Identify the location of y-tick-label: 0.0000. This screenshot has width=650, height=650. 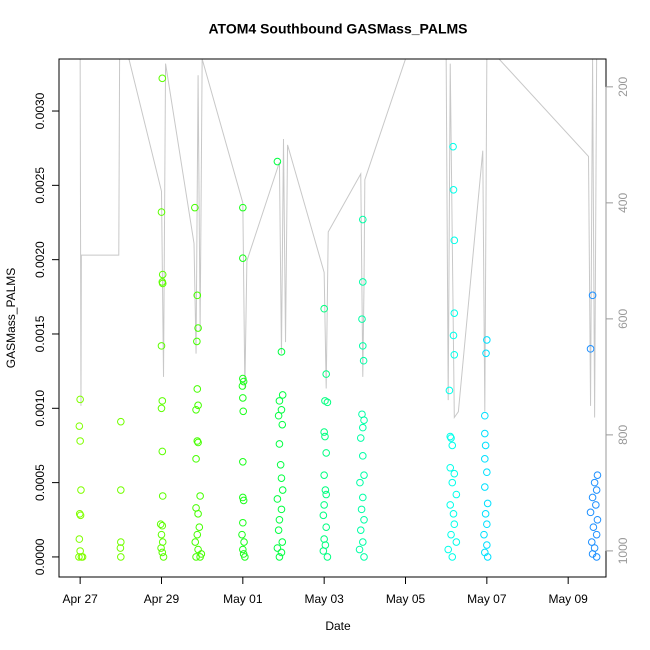
(40, 556).